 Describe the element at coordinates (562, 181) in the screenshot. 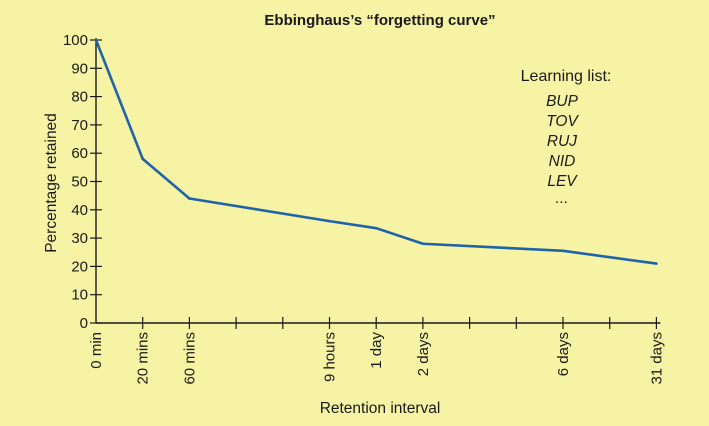

I see `learning-list-item: LEV` at that location.